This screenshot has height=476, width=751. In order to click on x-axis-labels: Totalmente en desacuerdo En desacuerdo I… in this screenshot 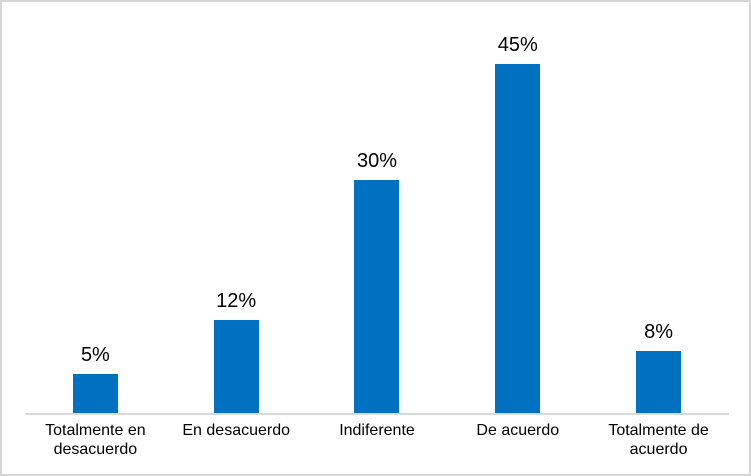, I will do `click(377, 440)`.